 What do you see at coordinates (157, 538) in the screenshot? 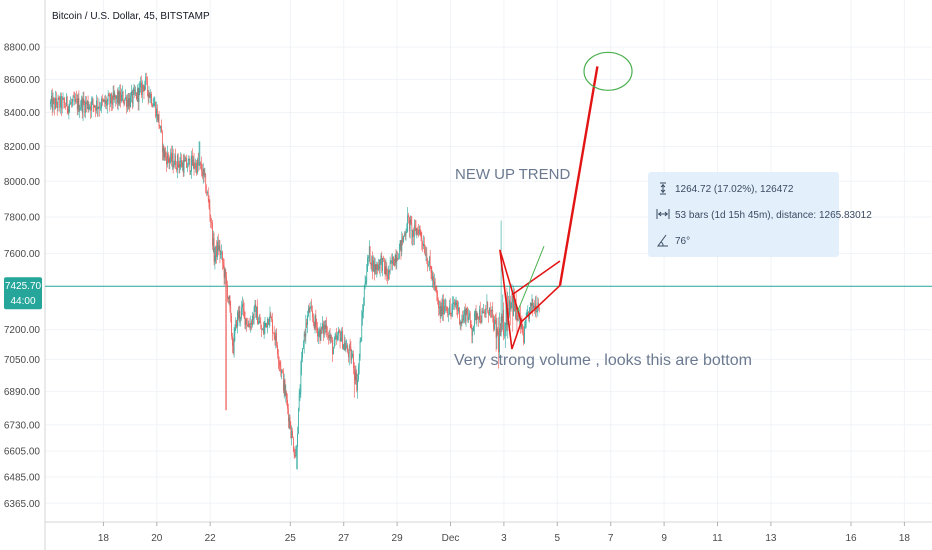
I see `x-tick-label: 20` at bounding box center [157, 538].